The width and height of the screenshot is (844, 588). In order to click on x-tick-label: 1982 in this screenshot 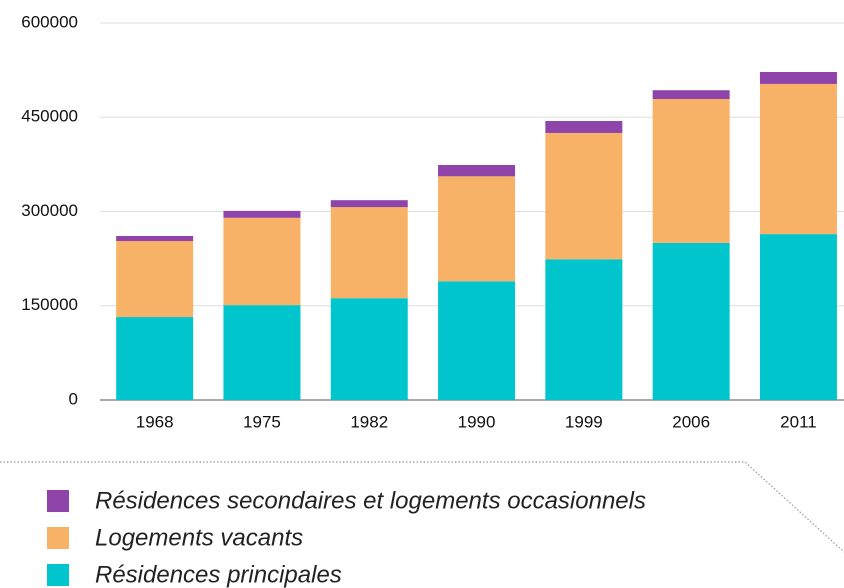, I will do `click(369, 421)`.